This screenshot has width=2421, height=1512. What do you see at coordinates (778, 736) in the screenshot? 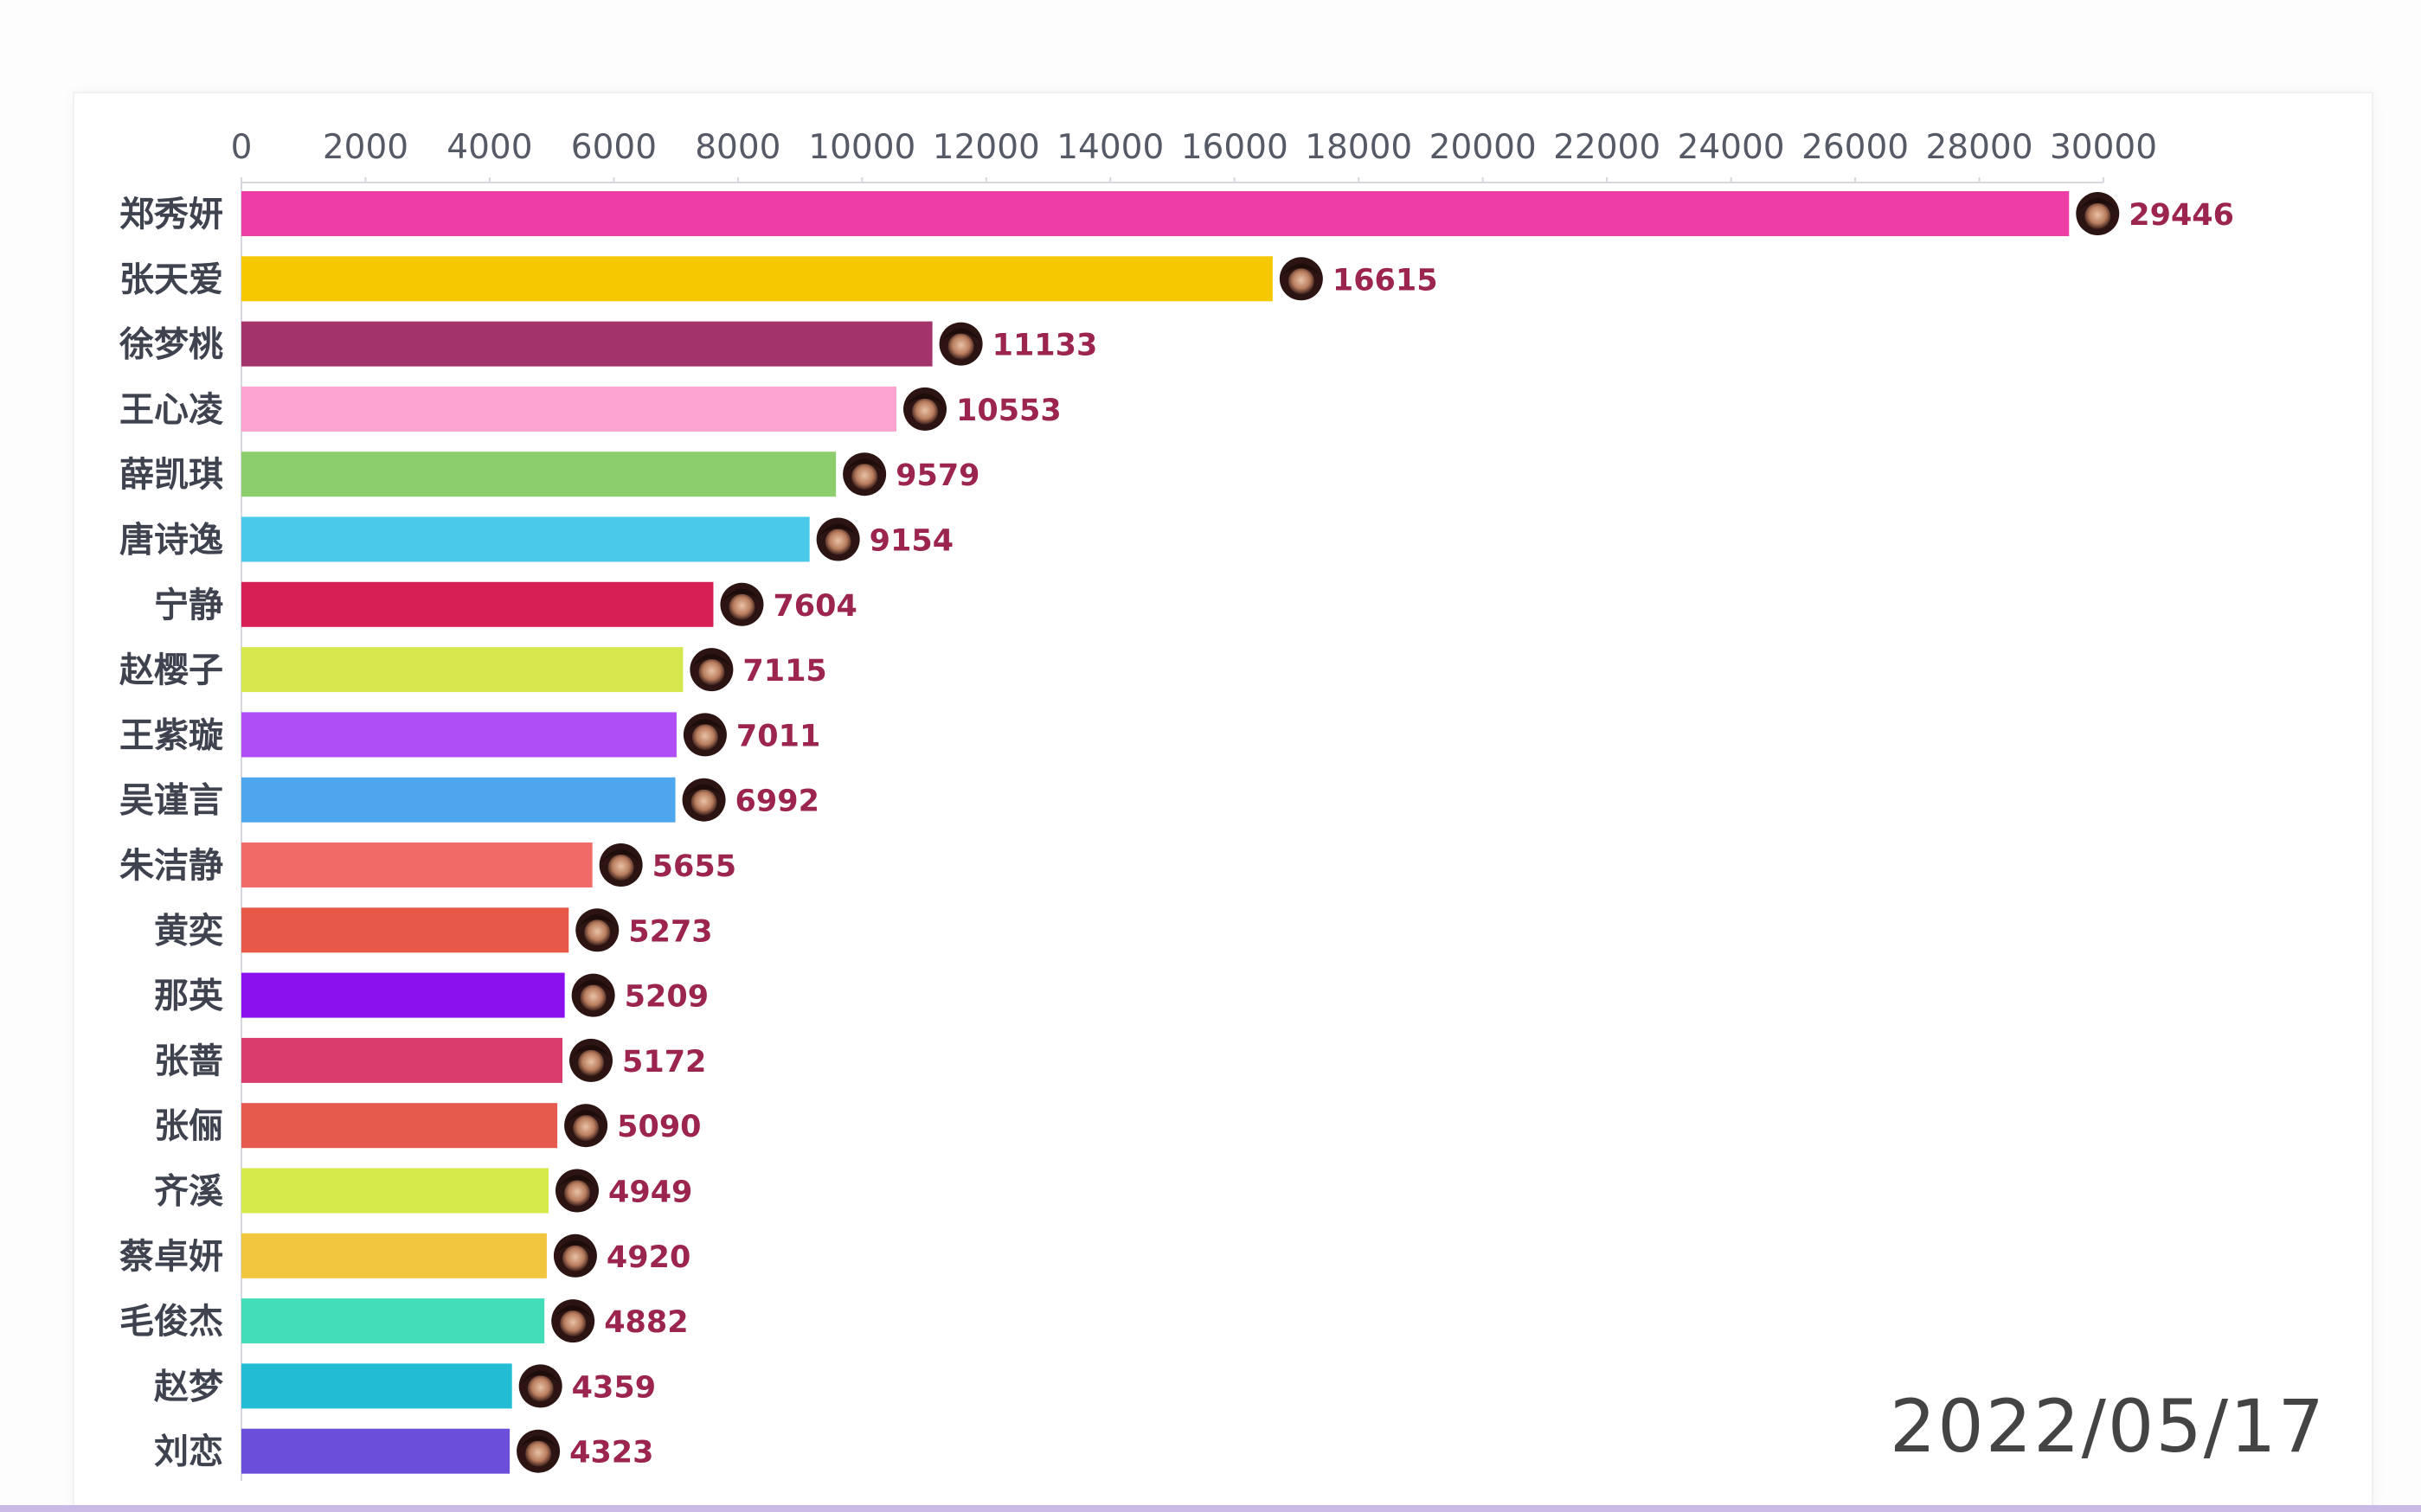
I see `value-label: 7011` at bounding box center [778, 736].